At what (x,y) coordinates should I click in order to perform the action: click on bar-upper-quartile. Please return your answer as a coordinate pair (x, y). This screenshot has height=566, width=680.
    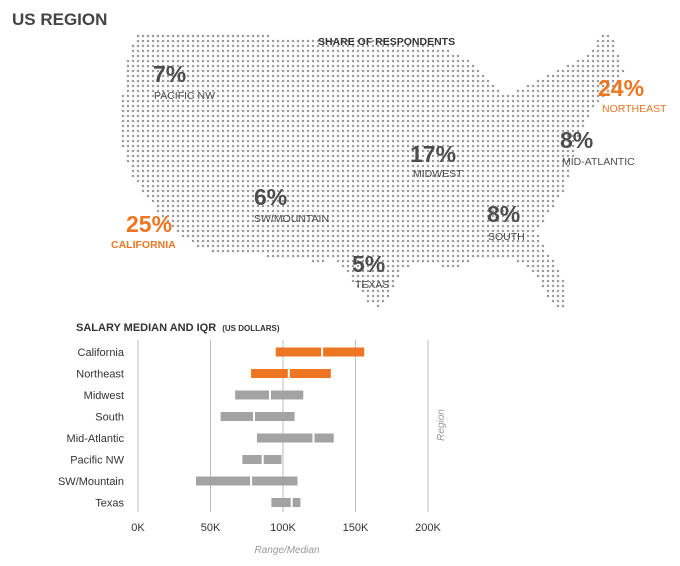
    Looking at the image, I should click on (324, 438).